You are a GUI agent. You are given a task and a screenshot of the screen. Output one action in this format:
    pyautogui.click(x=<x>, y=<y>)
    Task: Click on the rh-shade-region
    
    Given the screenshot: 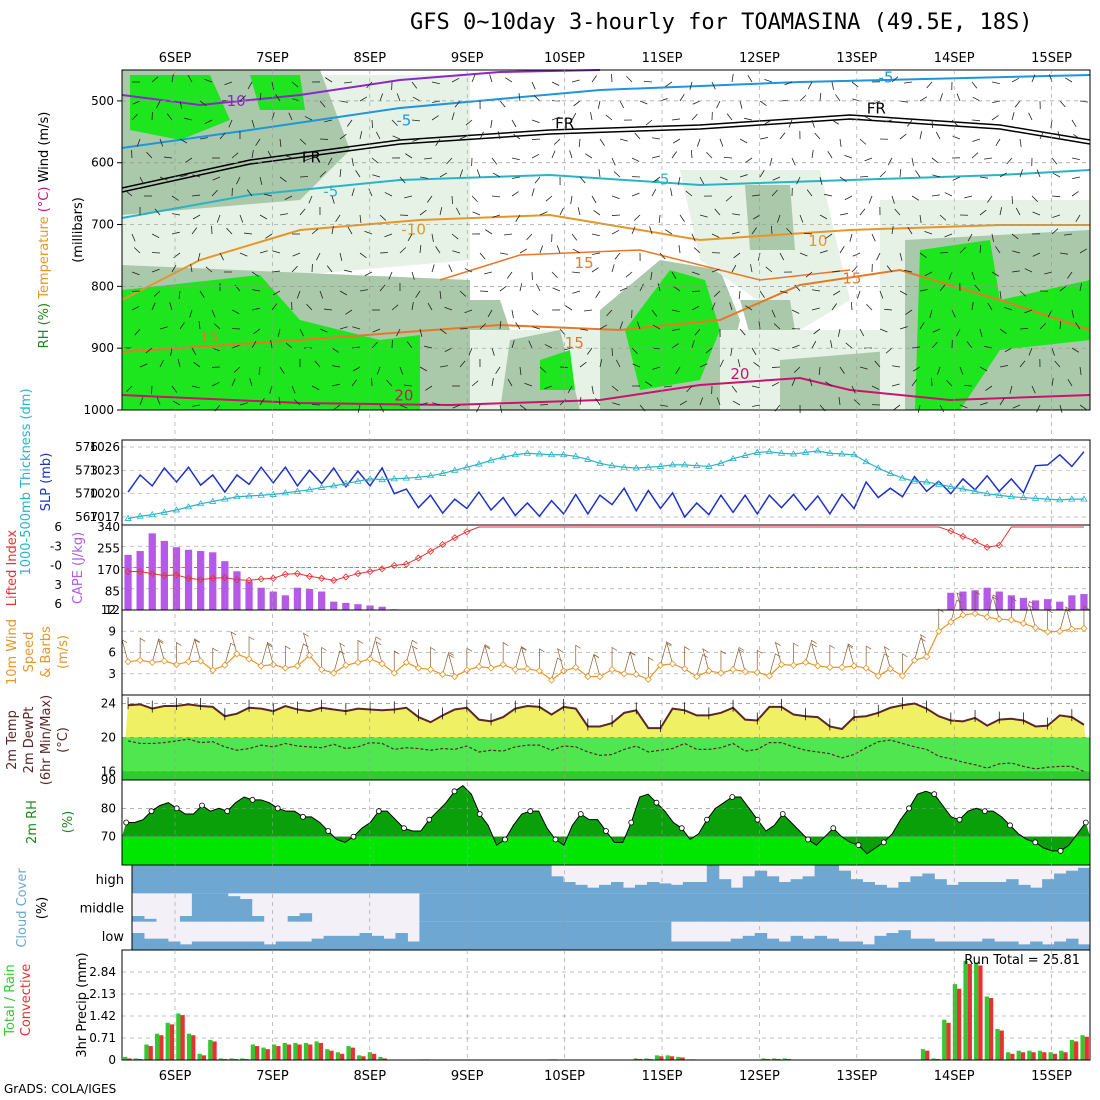 What is the action you would take?
    pyautogui.click(x=1002, y=325)
    